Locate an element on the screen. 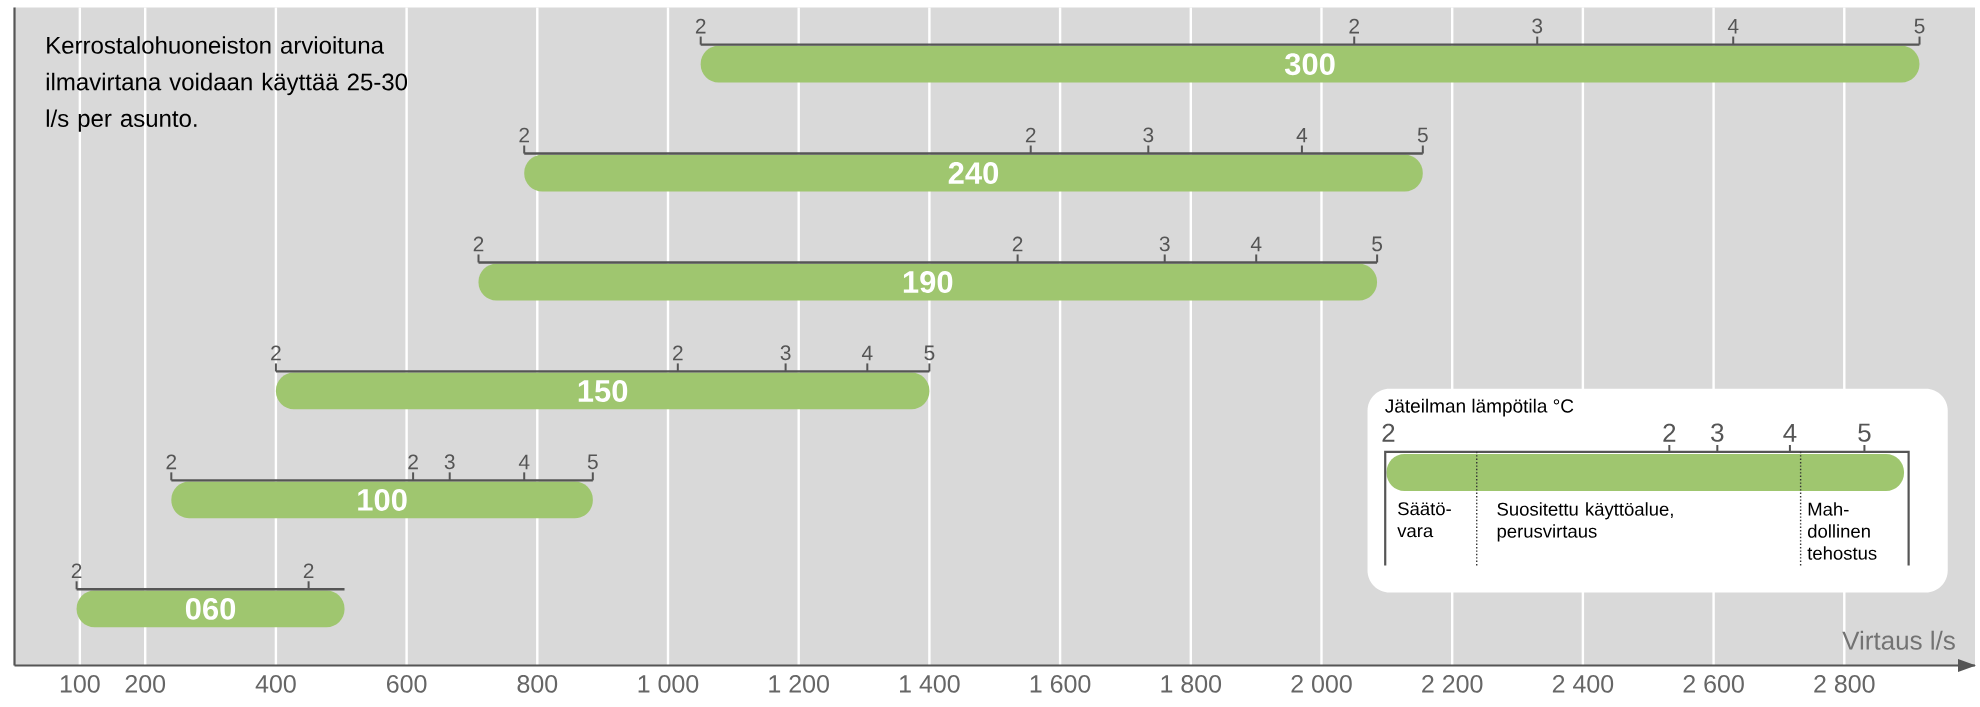 This screenshot has height=707, width=1980. x-tick-label: 1 000 is located at coordinates (668, 684).